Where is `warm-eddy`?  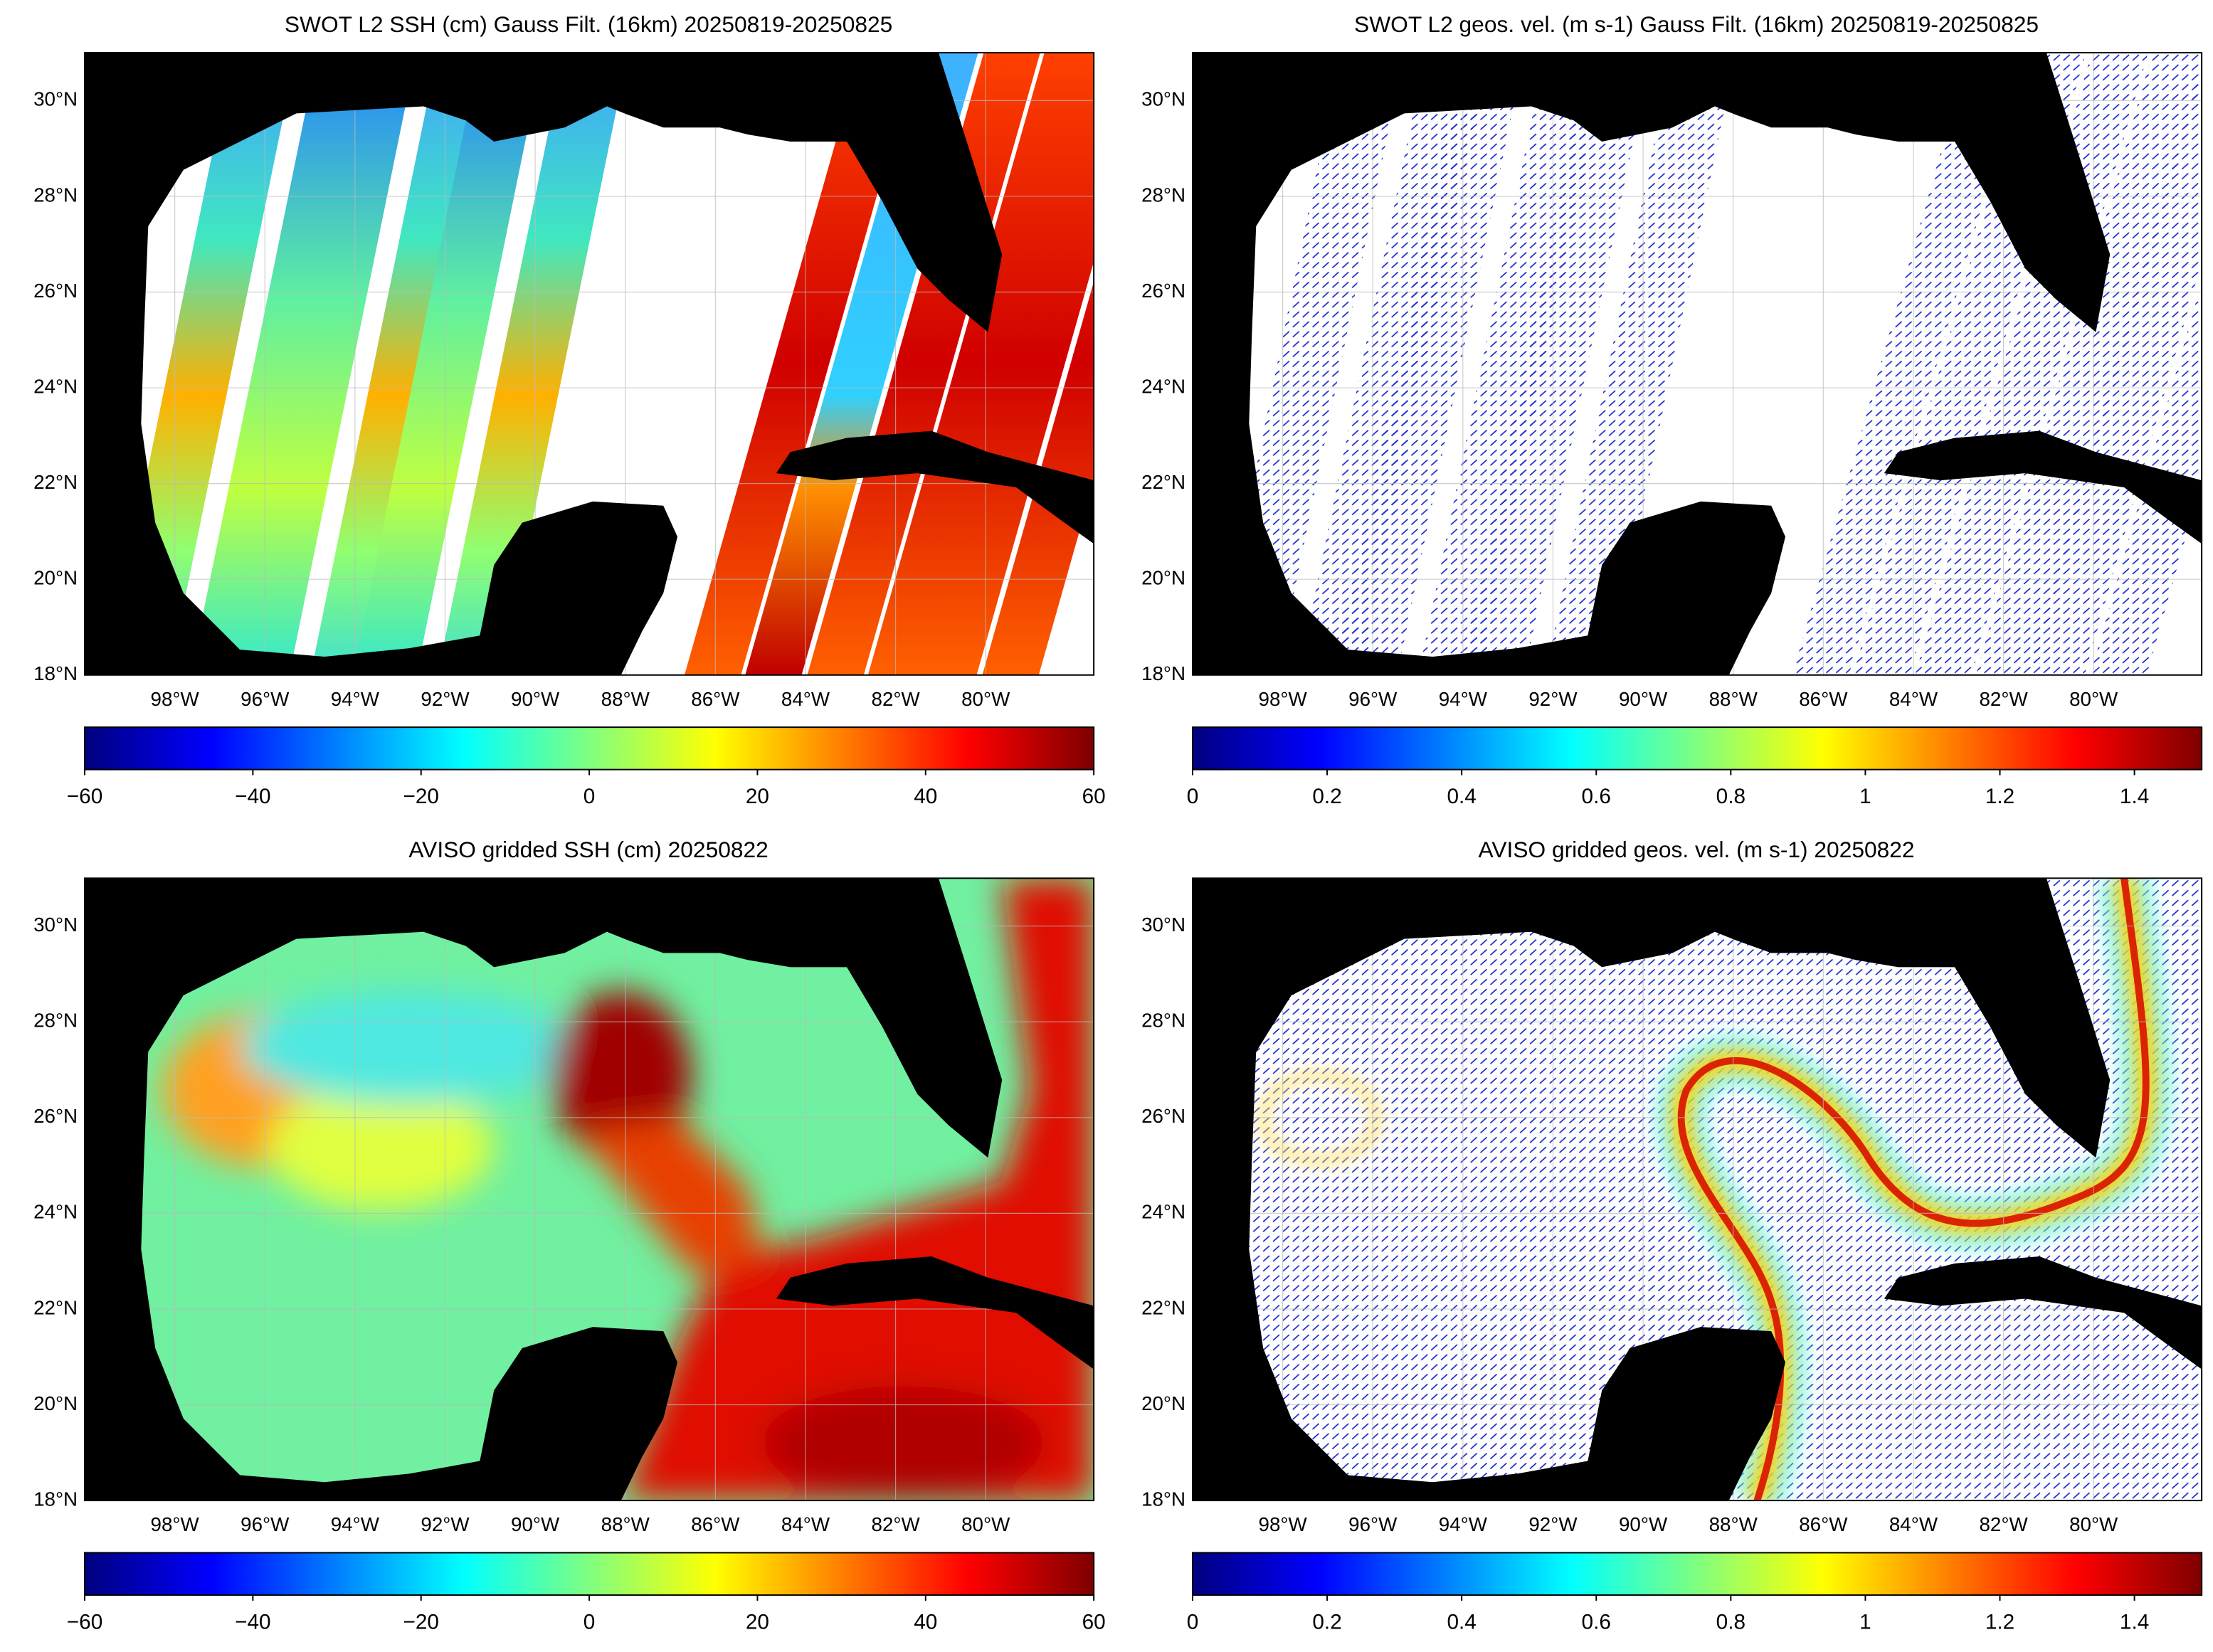 warm-eddy is located at coordinates (381, 1146).